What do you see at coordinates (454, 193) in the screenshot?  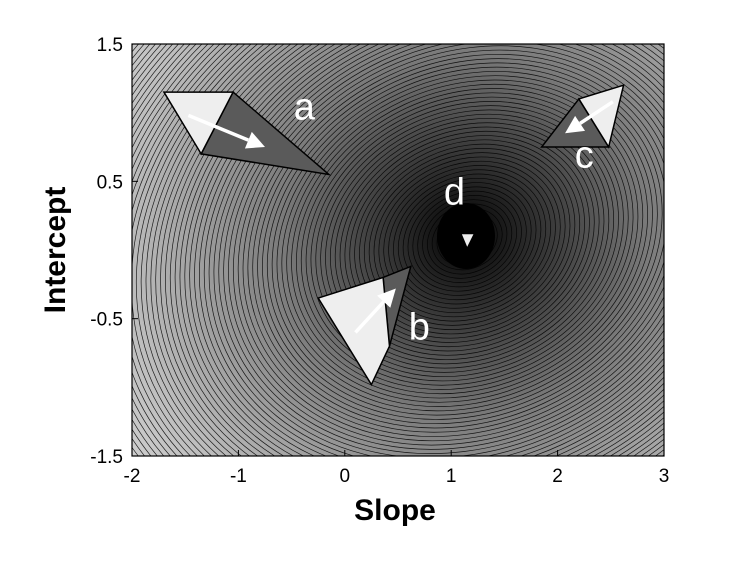 I see `simplex-label-d: d` at bounding box center [454, 193].